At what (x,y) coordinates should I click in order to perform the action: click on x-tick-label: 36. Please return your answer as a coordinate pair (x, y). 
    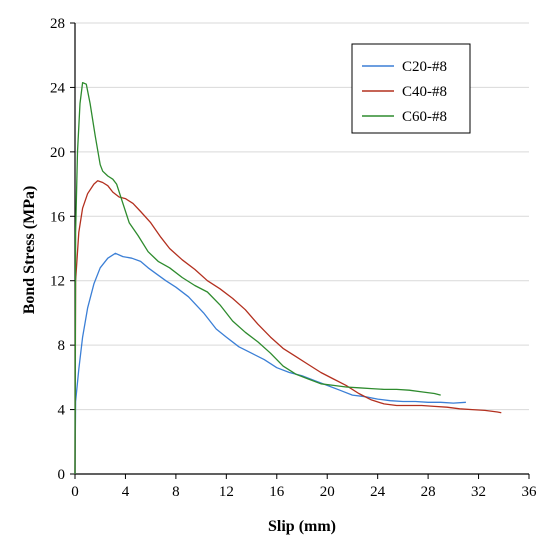
    Looking at the image, I should click on (530, 492).